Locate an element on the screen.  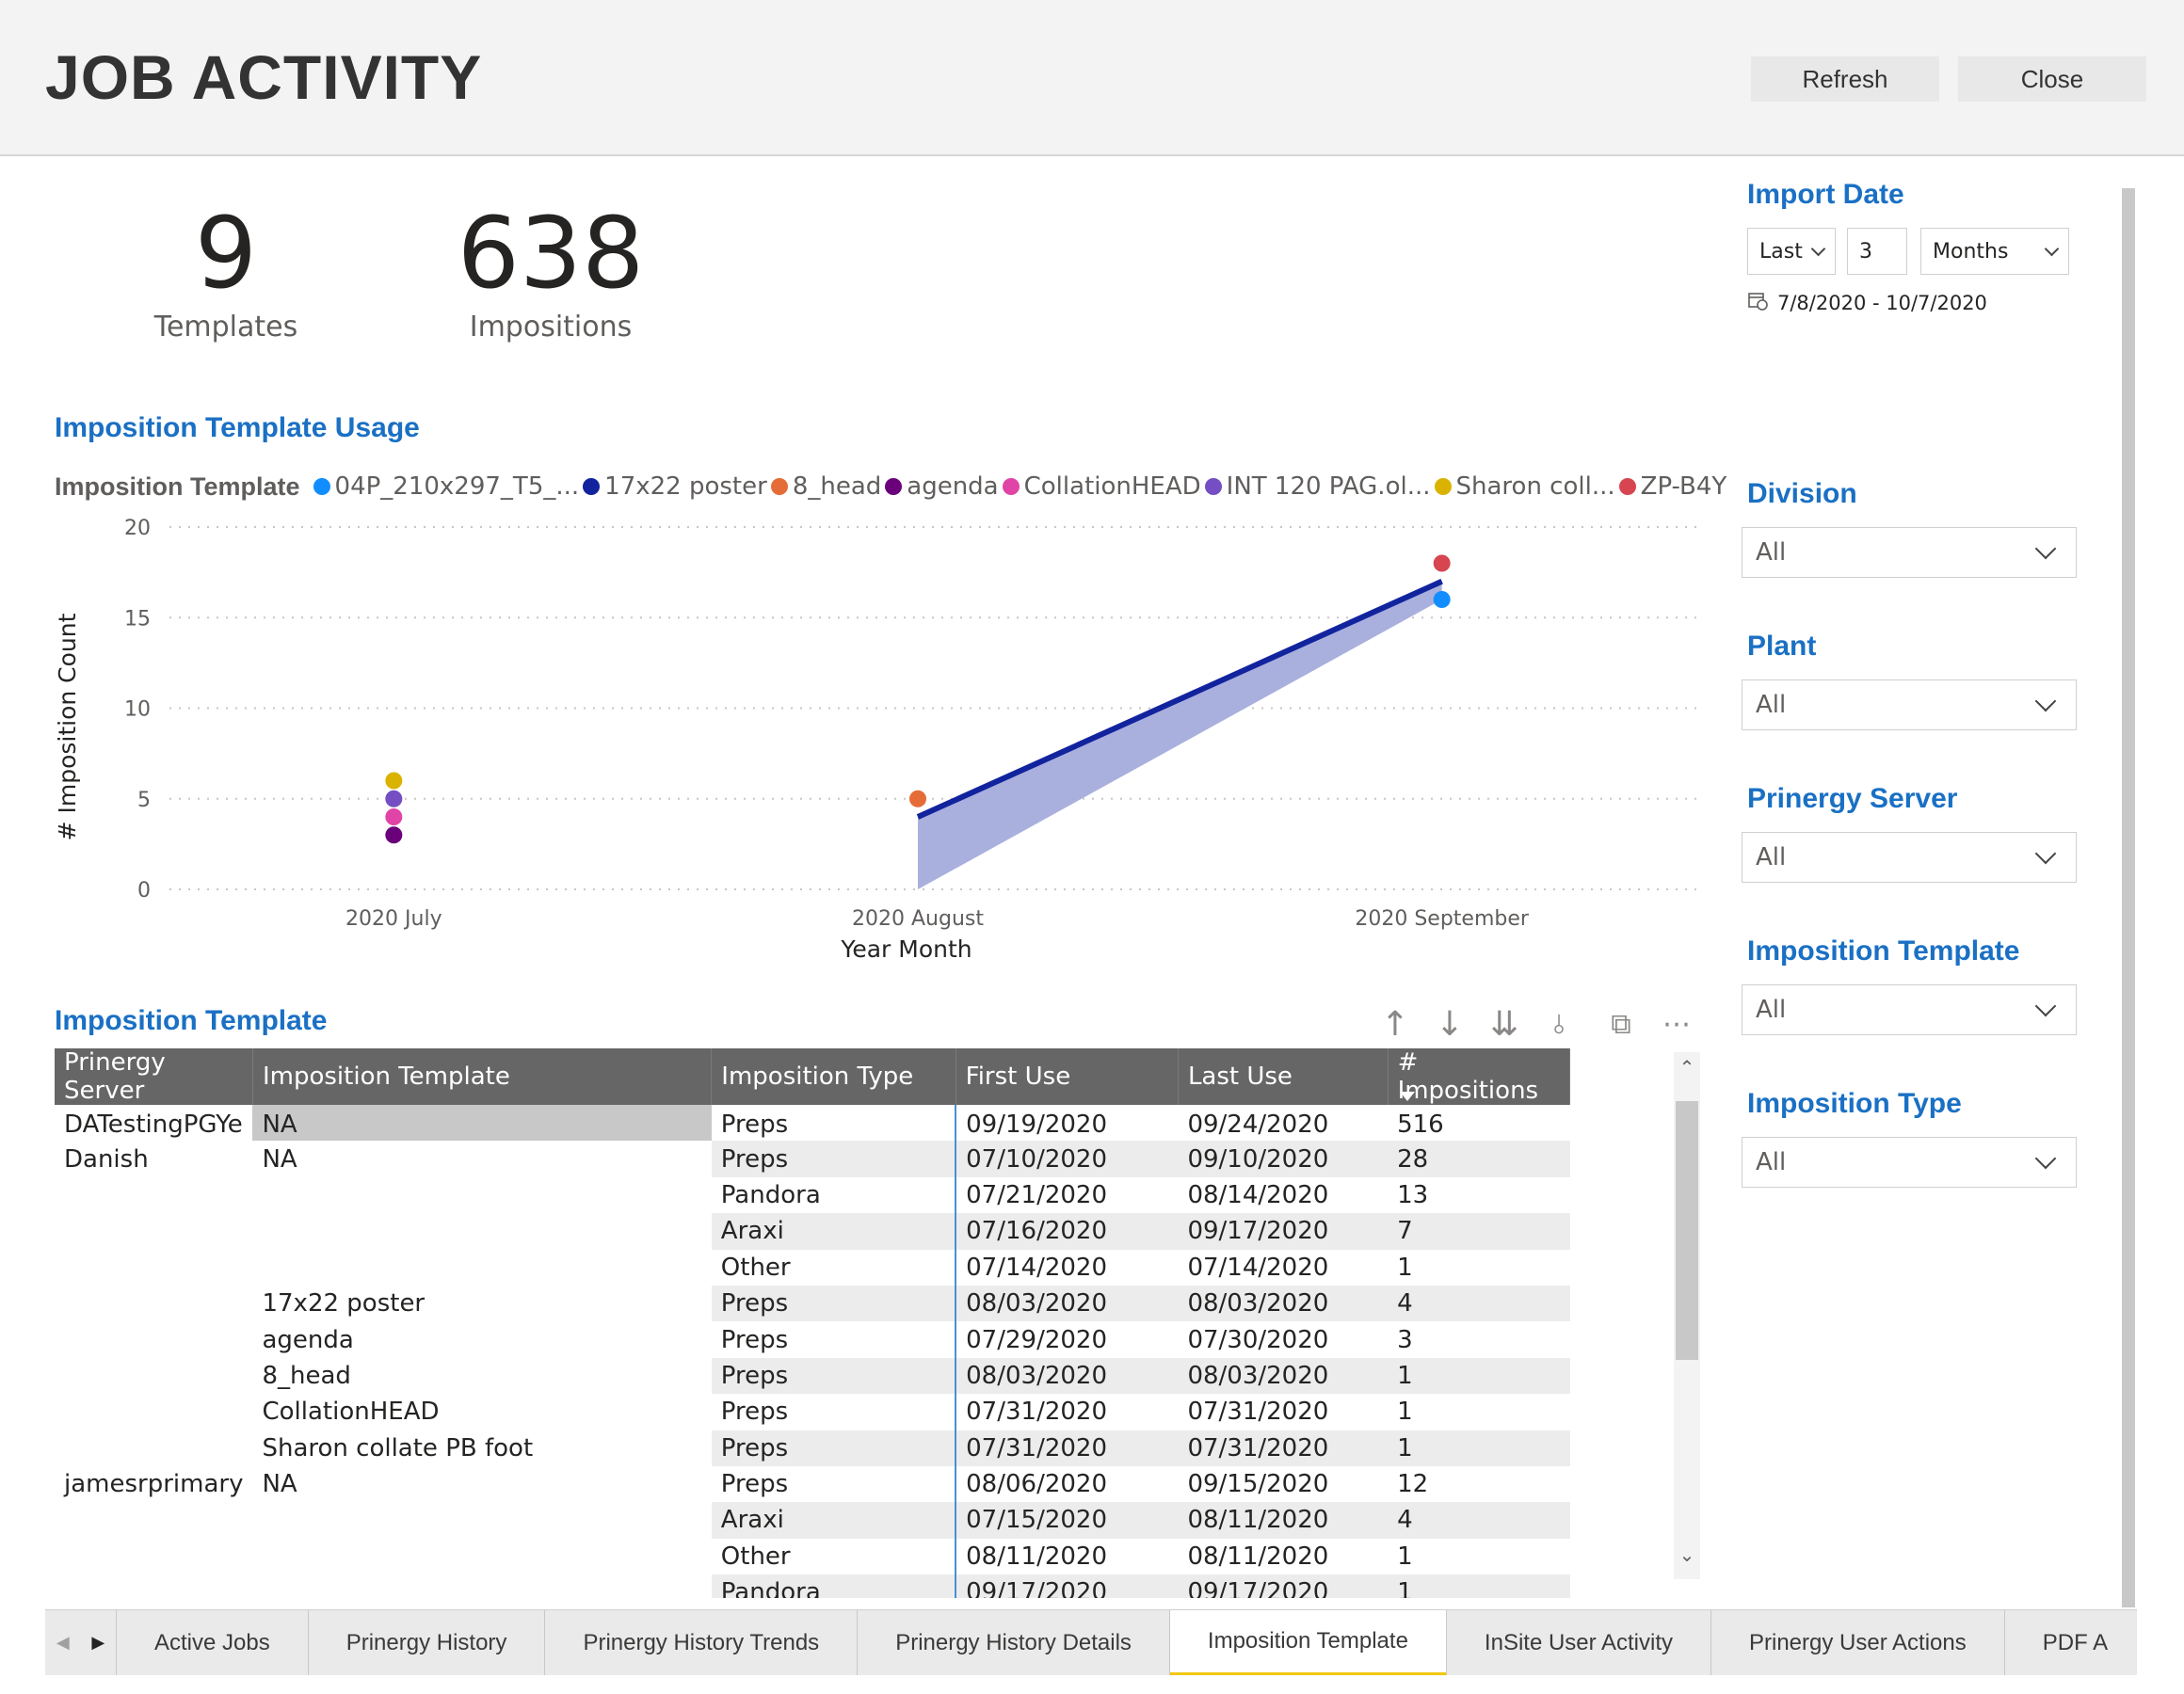
page-title: JOB ACTIVITY is located at coordinates (264, 77).